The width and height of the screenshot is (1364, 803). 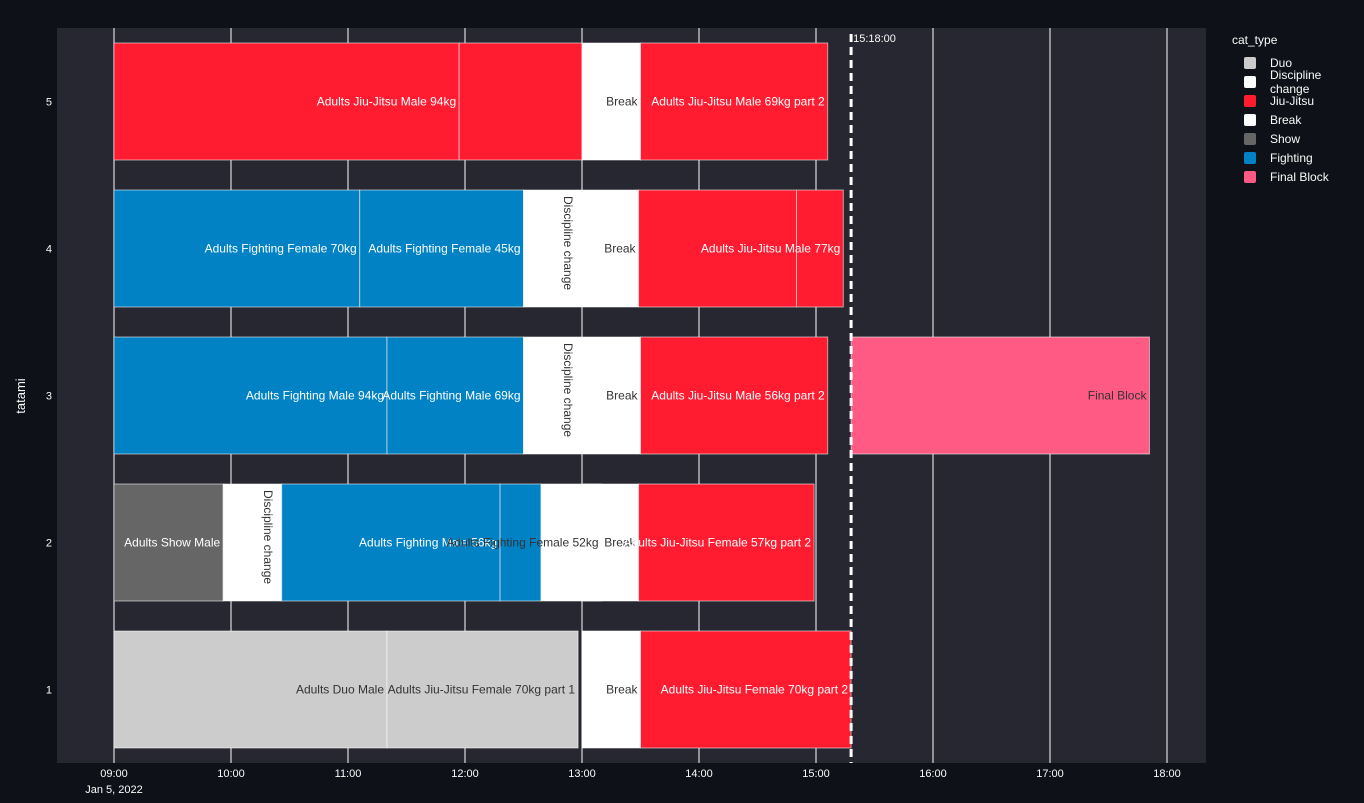 I want to click on legend-item: Jiu-Jitsu, so click(x=1298, y=100).